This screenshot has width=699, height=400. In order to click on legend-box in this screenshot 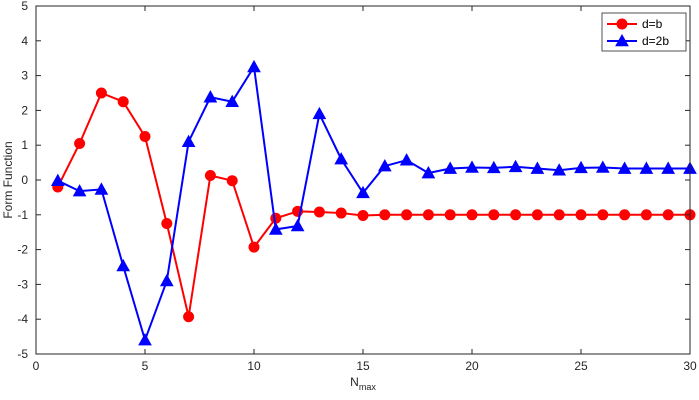, I will do `click(644, 32)`.